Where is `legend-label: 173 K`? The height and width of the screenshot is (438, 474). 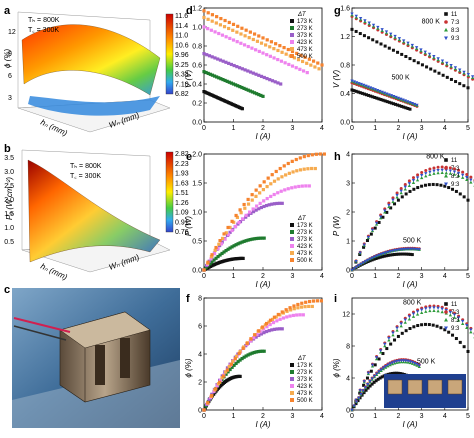
legend-label: 173 K is located at coordinates (305, 366).